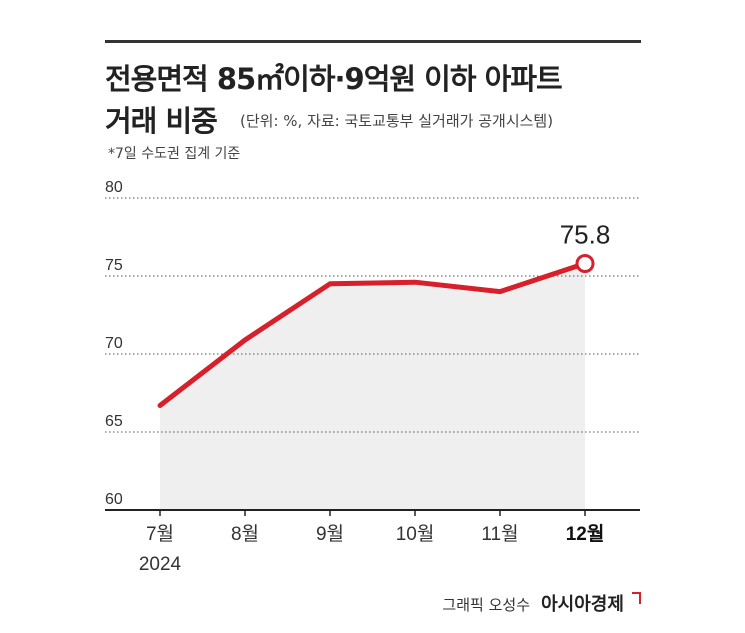  What do you see at coordinates (585, 264) in the screenshot?
I see `end-point-marker` at bounding box center [585, 264].